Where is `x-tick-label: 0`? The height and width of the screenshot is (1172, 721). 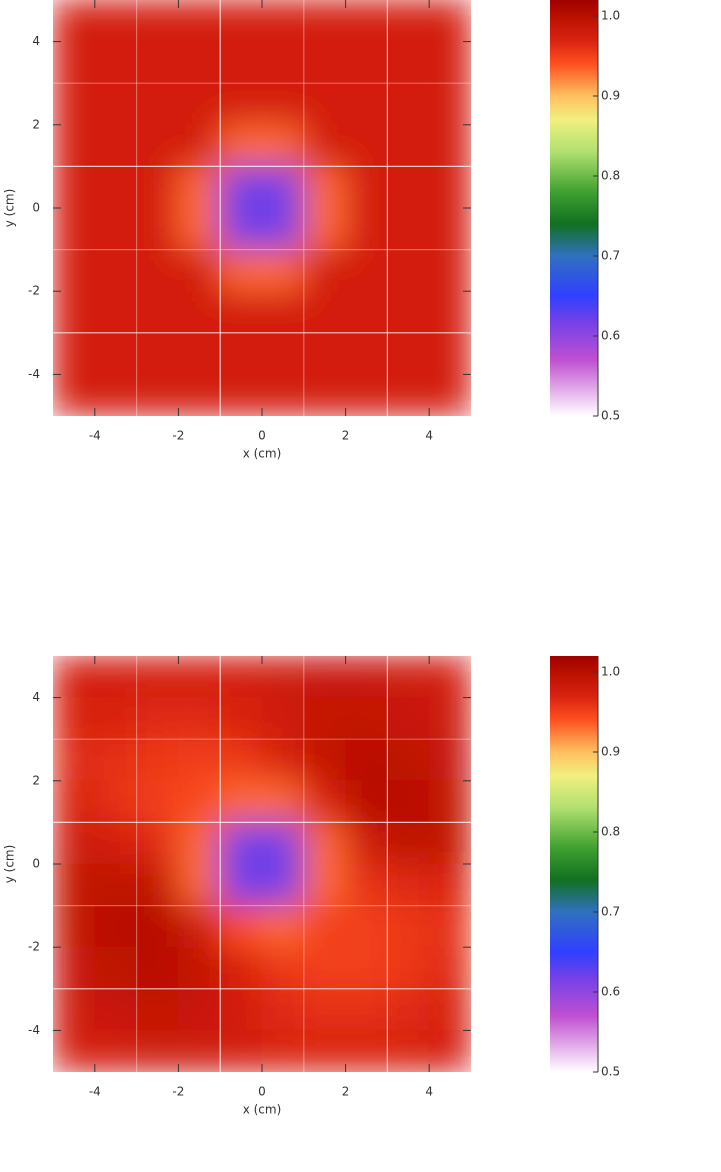
x-tick-label: 0 is located at coordinates (262, 1092).